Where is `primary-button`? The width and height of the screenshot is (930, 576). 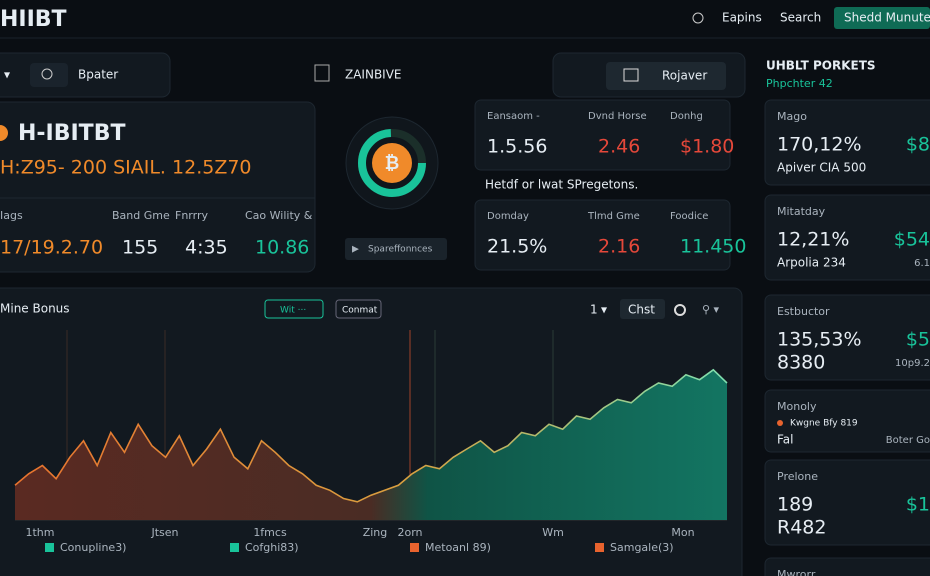 primary-button is located at coordinates (882, 18).